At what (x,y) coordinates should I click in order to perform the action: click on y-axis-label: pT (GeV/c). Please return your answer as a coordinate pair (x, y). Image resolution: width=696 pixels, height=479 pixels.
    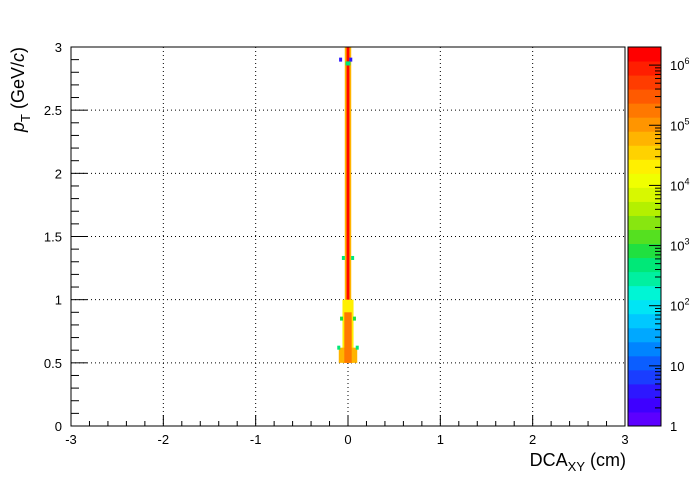
    Looking at the image, I should click on (20, 90).